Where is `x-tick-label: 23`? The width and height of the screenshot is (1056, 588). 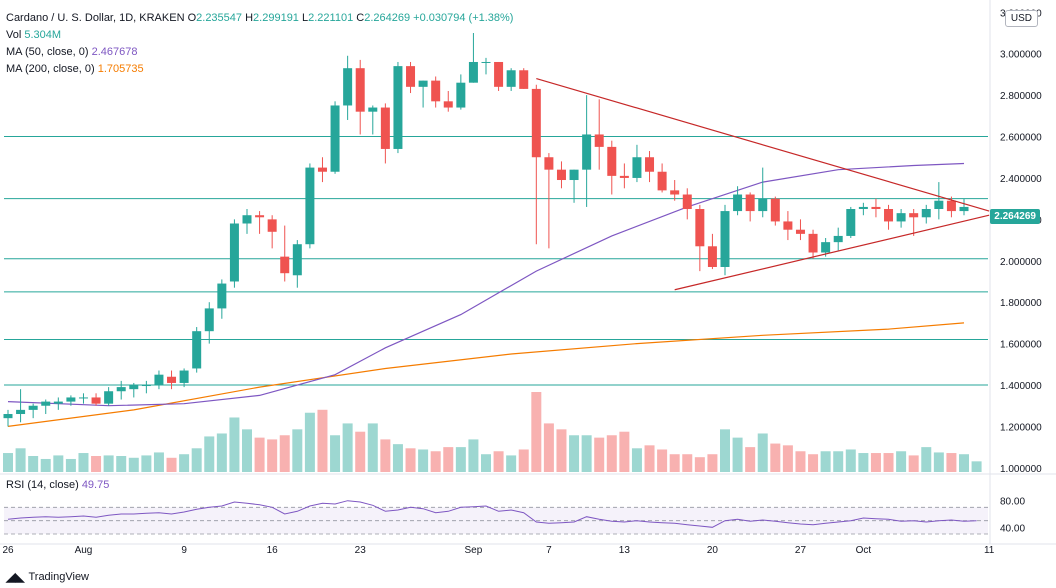
x-tick-label: 23 is located at coordinates (361, 550).